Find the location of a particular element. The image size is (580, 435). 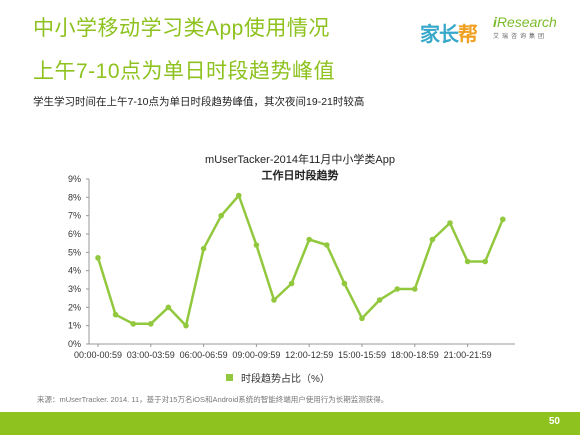

x-tick-label: 06:00-06:59 is located at coordinates (204, 355).